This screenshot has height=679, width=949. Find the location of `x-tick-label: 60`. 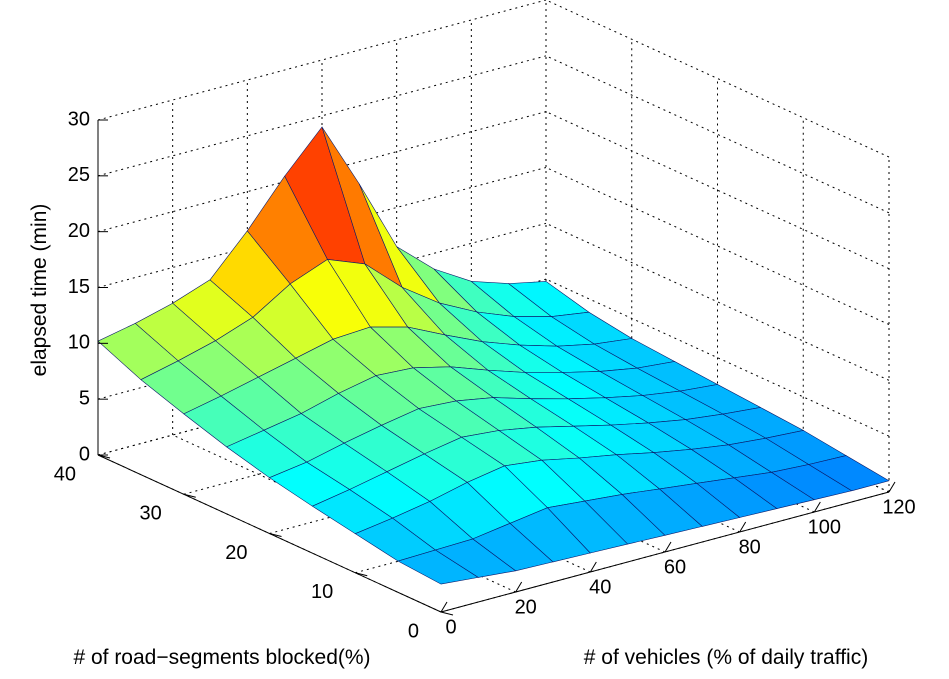

x-tick-label: 60 is located at coordinates (675, 567).